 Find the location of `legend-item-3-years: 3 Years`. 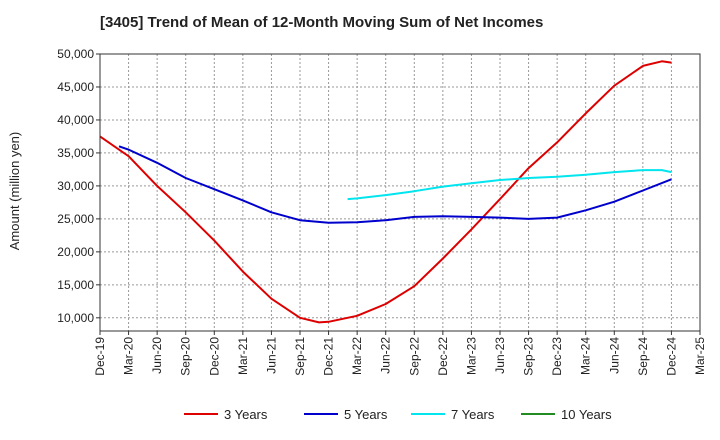

legend-item-3-years: 3 Years is located at coordinates (226, 414).